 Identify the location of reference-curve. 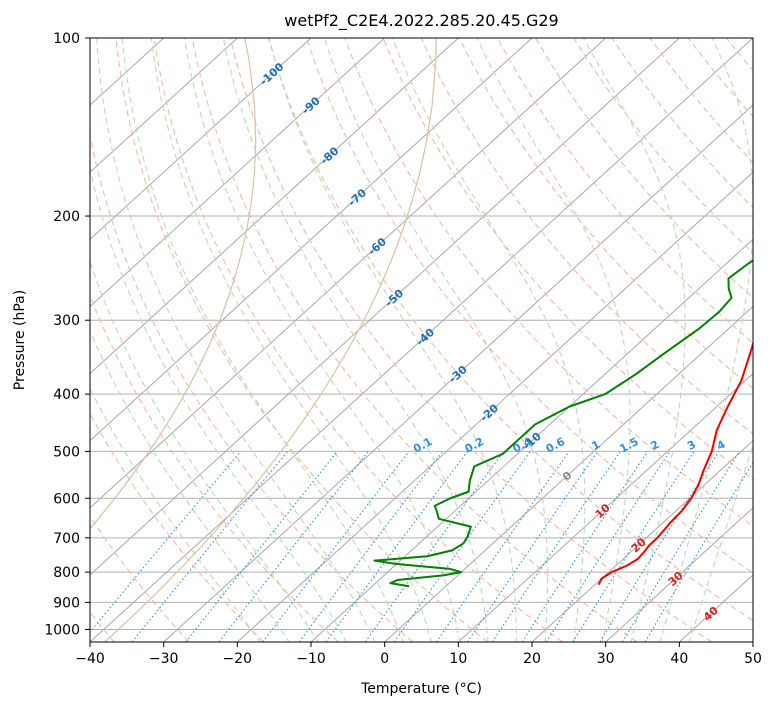
(173, 284).